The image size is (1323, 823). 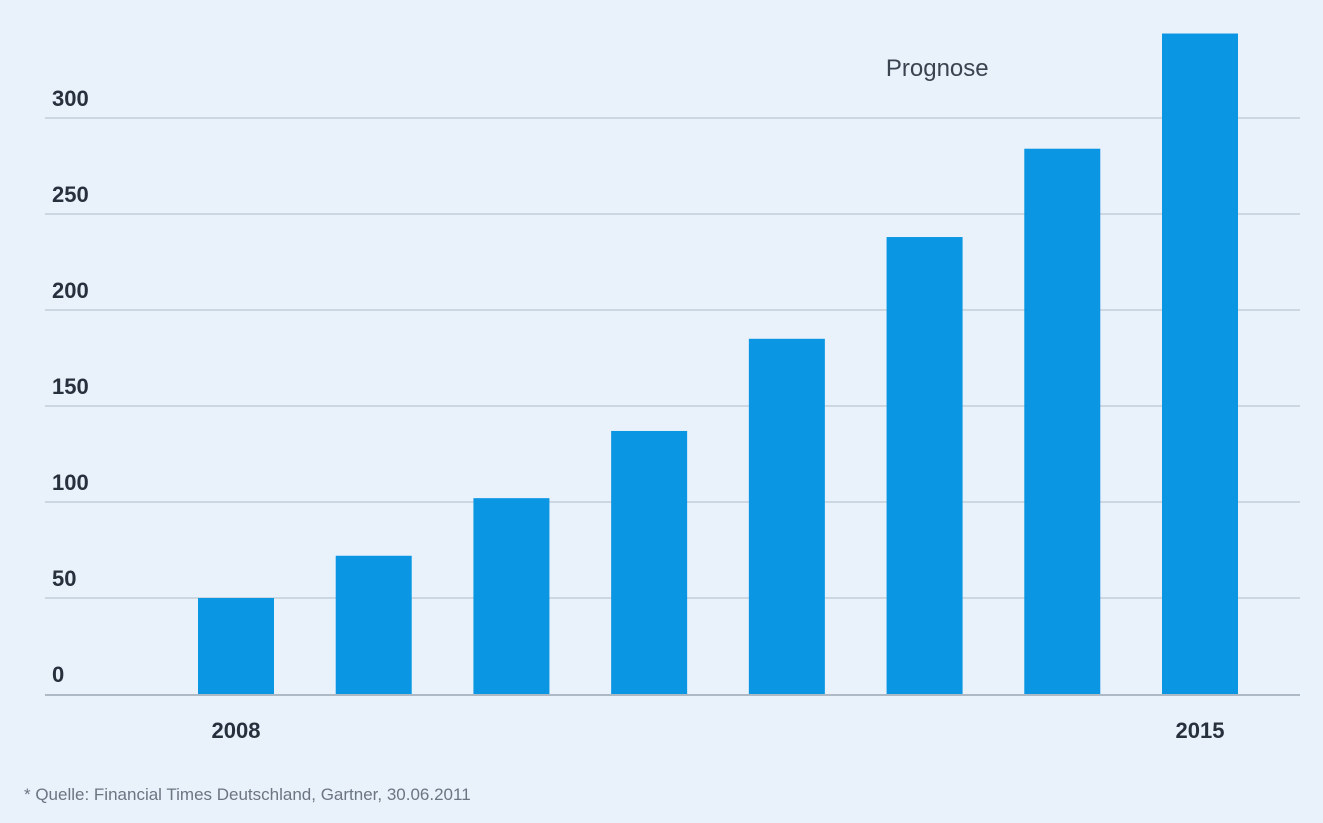 What do you see at coordinates (937, 68) in the screenshot?
I see `annotation-prognose: Prognose` at bounding box center [937, 68].